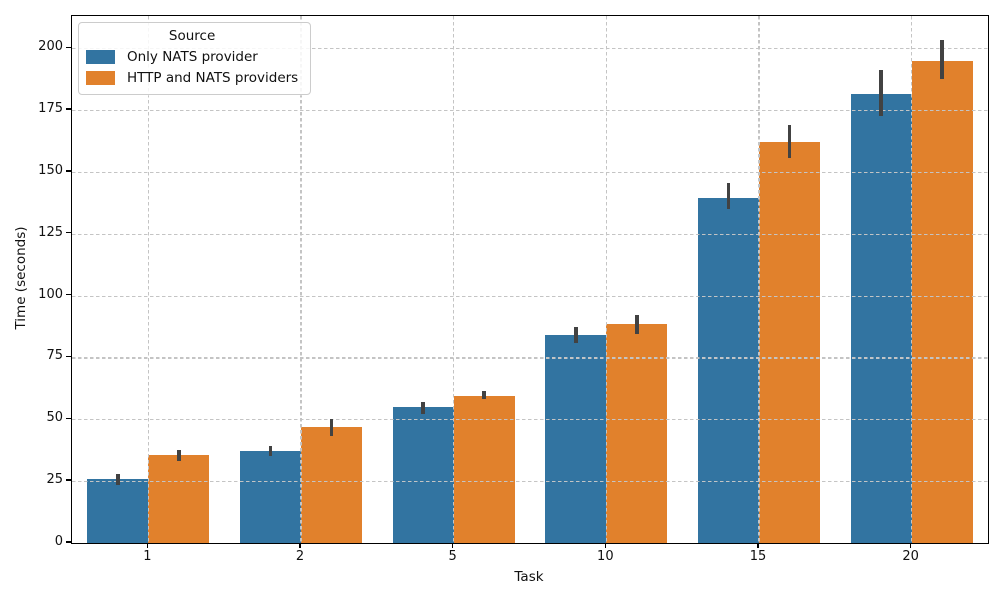 Image resolution: width=1000 pixels, height=600 pixels. What do you see at coordinates (452, 556) in the screenshot?
I see `x-tick-label: 5` at bounding box center [452, 556].